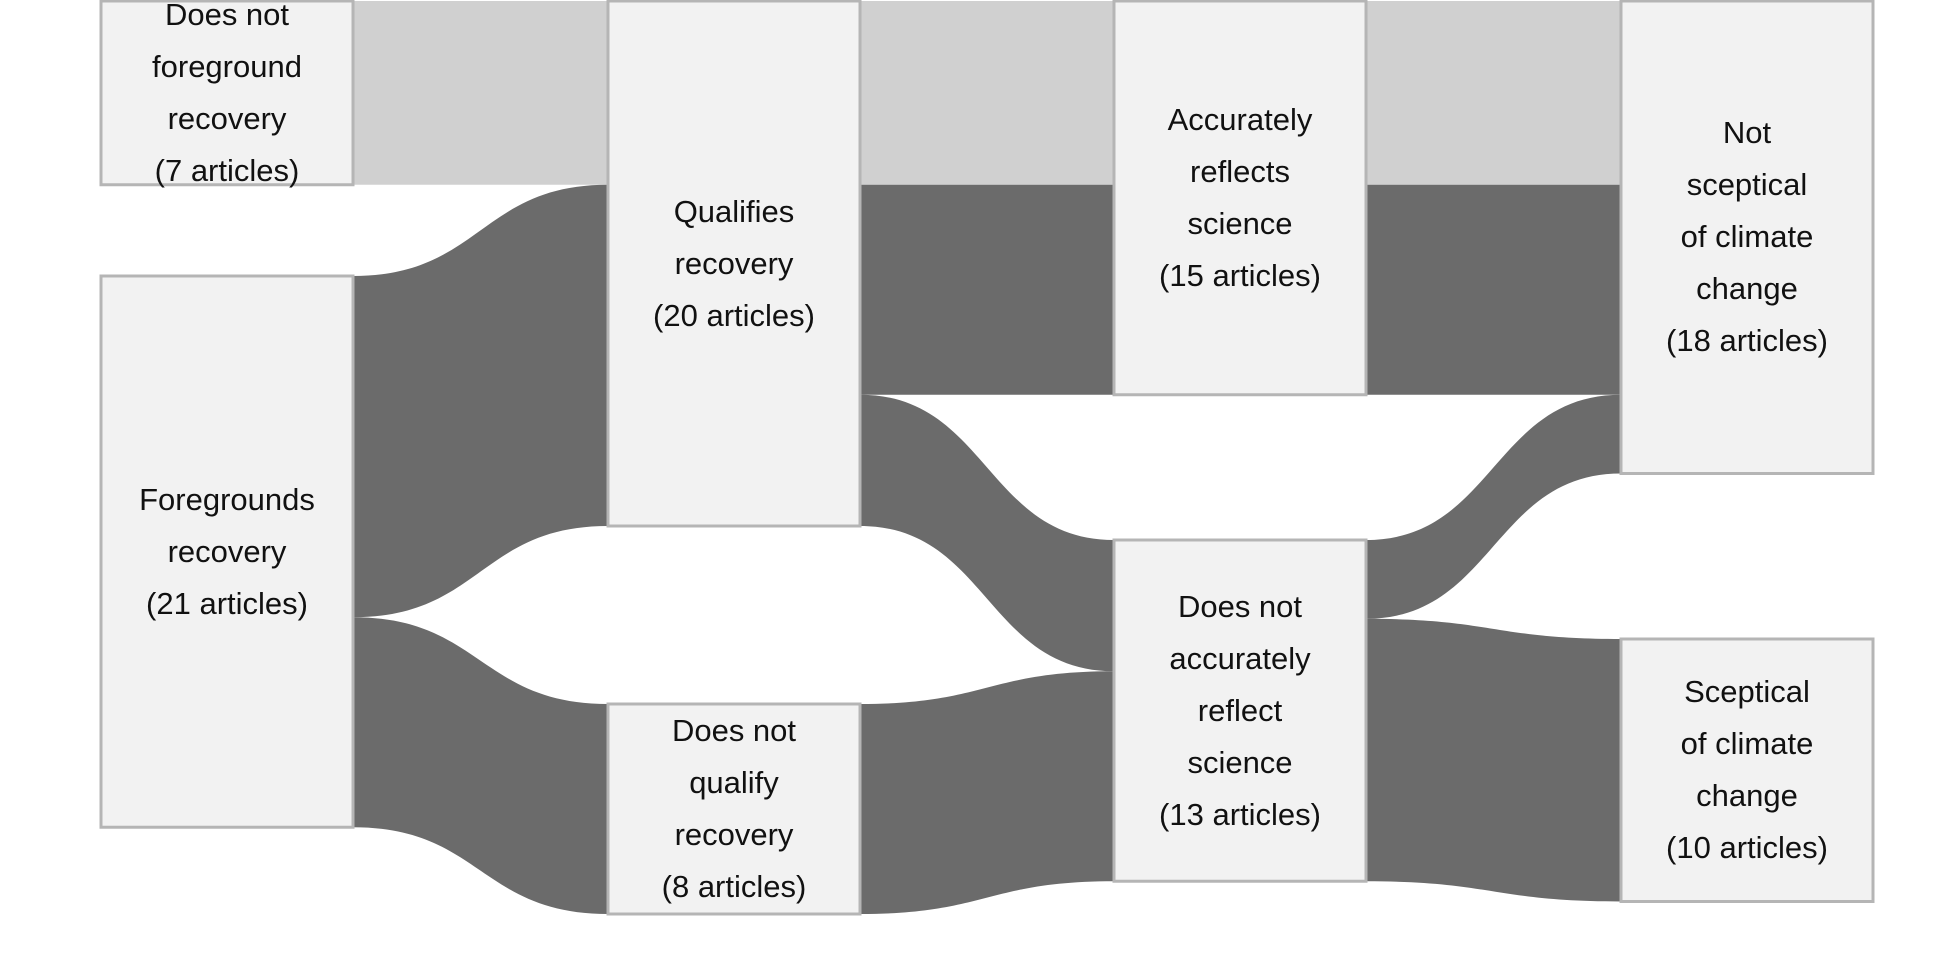 This screenshot has height=975, width=1951. What do you see at coordinates (1747, 848) in the screenshot?
I see `node-label-line: (10 articles)` at bounding box center [1747, 848].